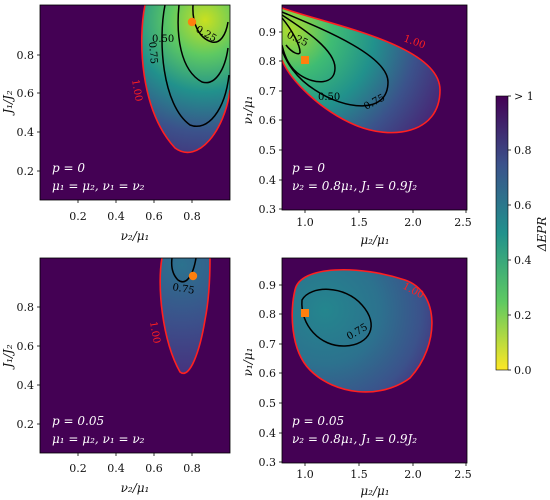 The height and width of the screenshot is (500, 550). Describe the element at coordinates (523, 370) in the screenshot. I see `colorbar-tick-label: 0.0` at that location.